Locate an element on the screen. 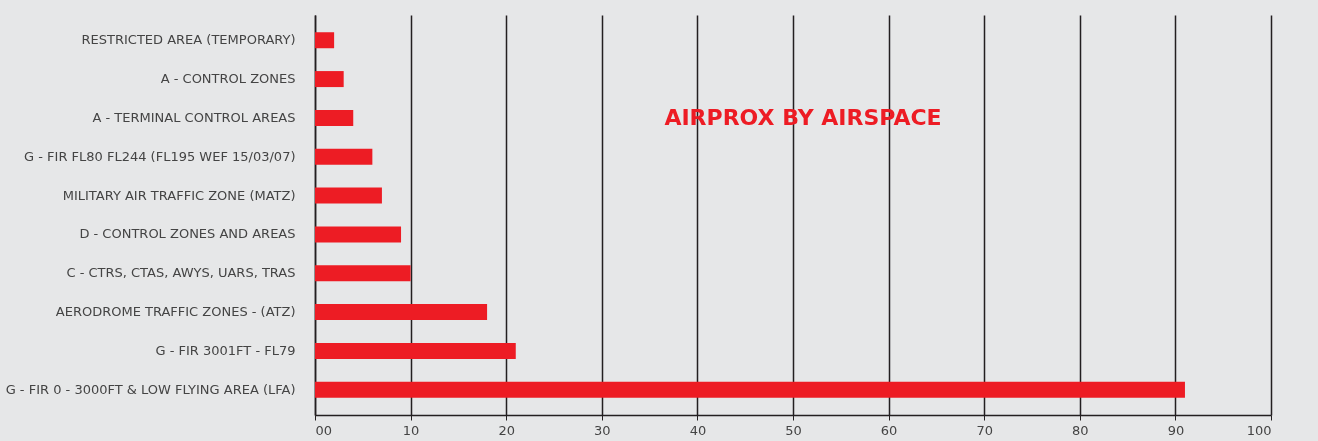 The width and height of the screenshot is (1318, 441). x-tick-label: 60 is located at coordinates (889, 430).